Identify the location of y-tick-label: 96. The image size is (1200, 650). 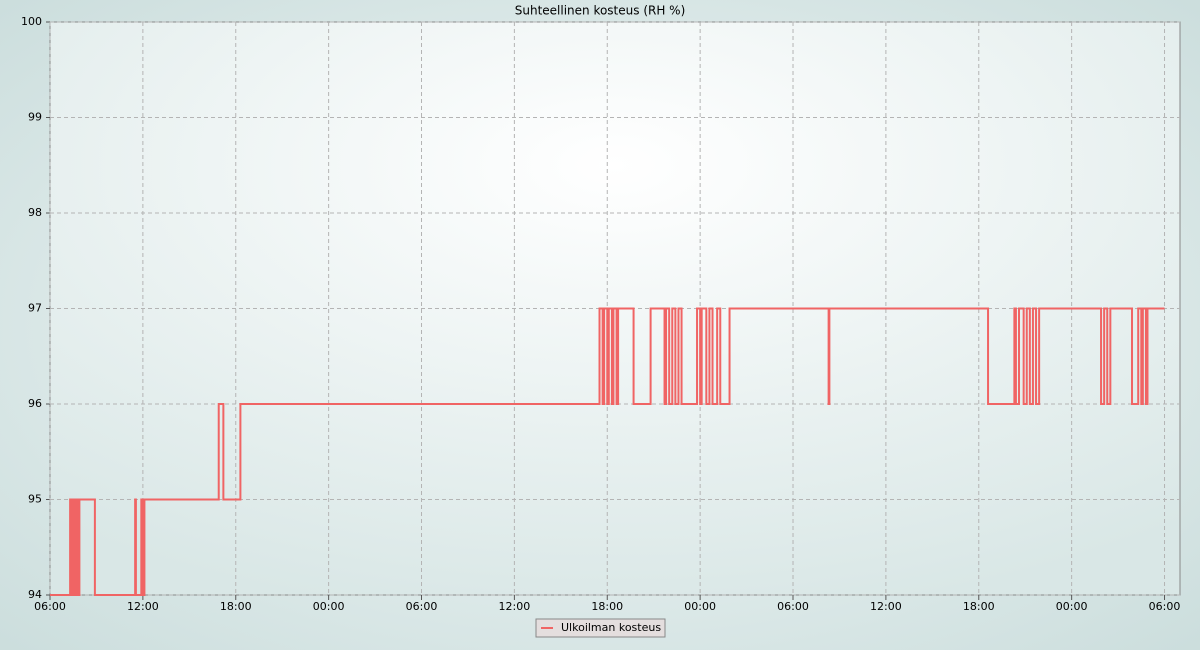
(35, 403).